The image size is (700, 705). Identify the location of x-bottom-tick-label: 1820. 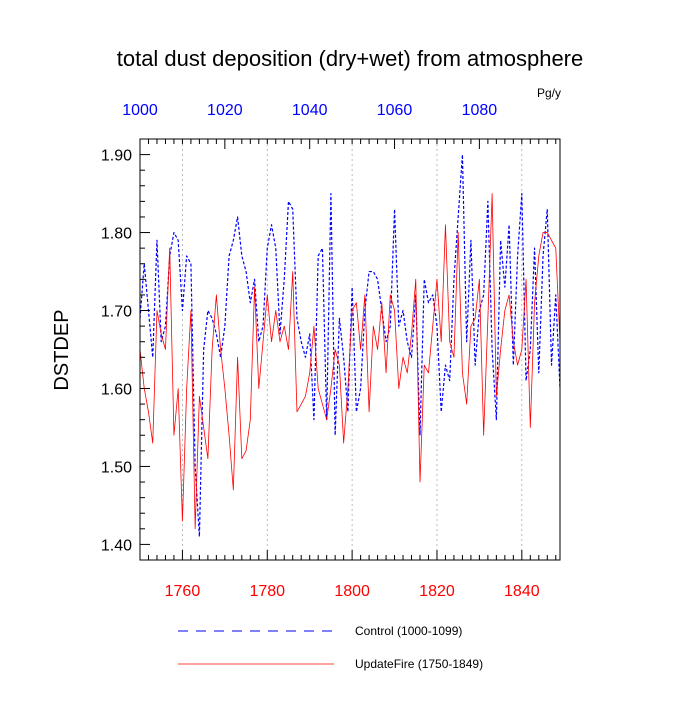
(437, 591).